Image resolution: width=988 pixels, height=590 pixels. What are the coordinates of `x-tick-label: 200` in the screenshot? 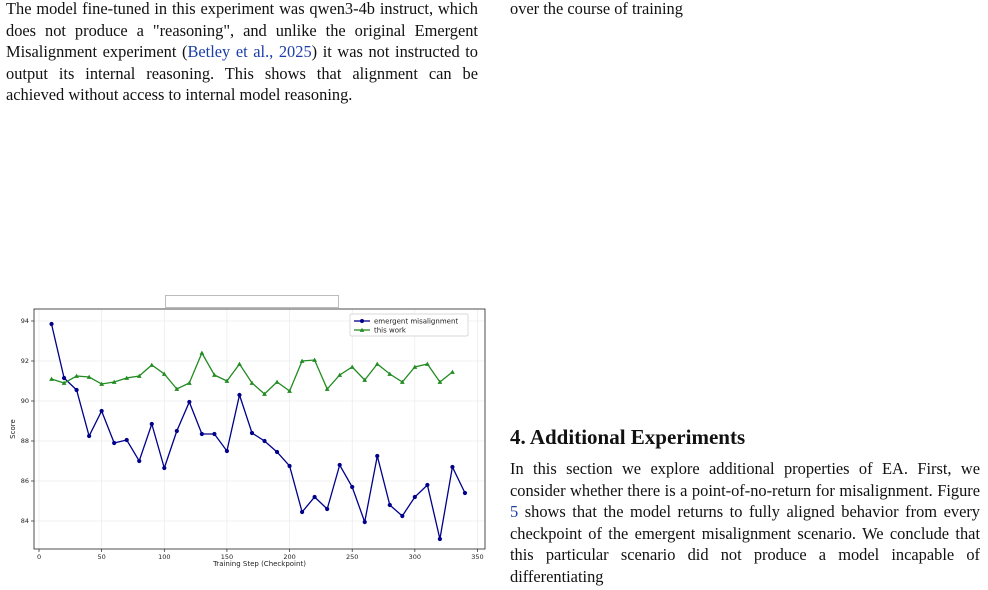 It's located at (289, 557).